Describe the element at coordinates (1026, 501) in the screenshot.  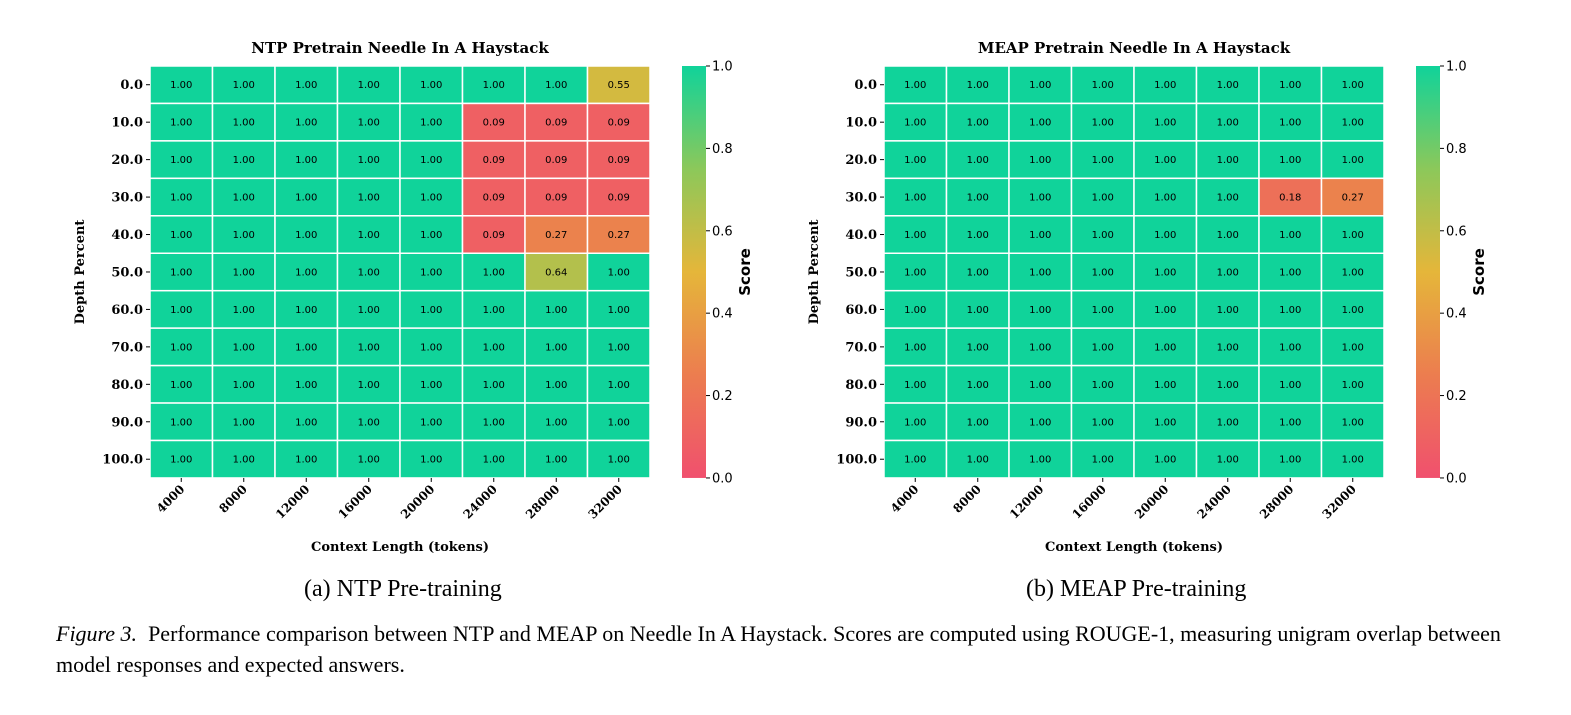
I see `x-tick-label: 12000` at that location.